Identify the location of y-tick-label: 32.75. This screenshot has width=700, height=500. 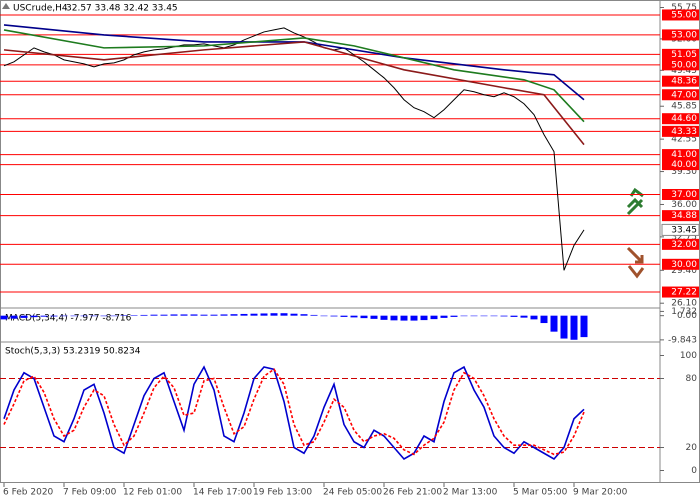
(684, 237).